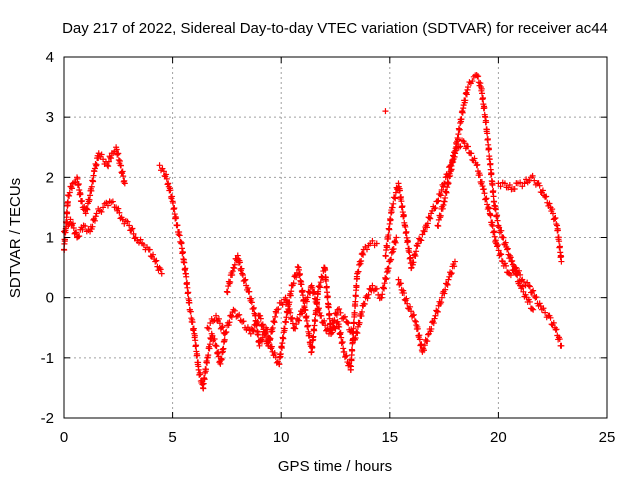  What do you see at coordinates (389, 437) in the screenshot?
I see `x-tick-label: 15` at bounding box center [389, 437].